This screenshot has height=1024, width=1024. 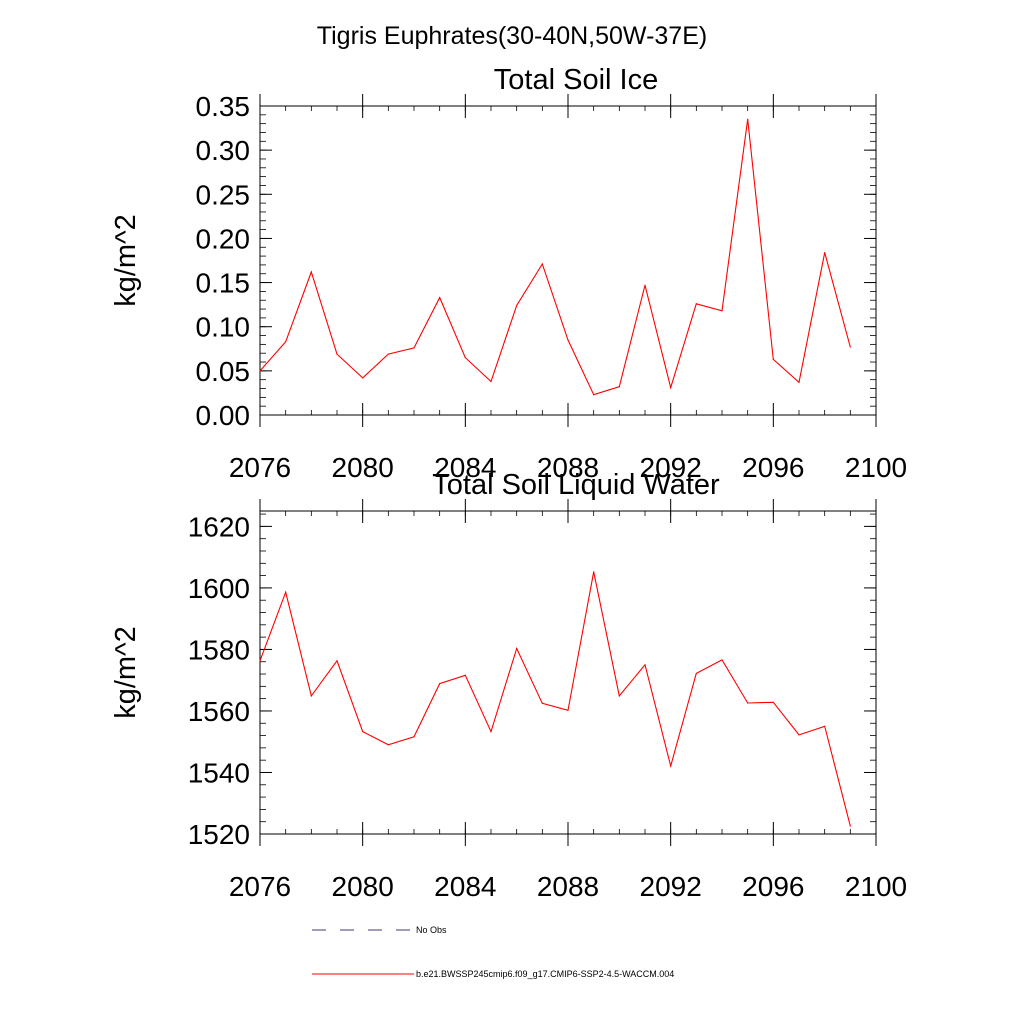 What do you see at coordinates (512, 36) in the screenshot?
I see `figure-suptitle: Tigris Euphrates(30-40N,50W-37E)` at bounding box center [512, 36].